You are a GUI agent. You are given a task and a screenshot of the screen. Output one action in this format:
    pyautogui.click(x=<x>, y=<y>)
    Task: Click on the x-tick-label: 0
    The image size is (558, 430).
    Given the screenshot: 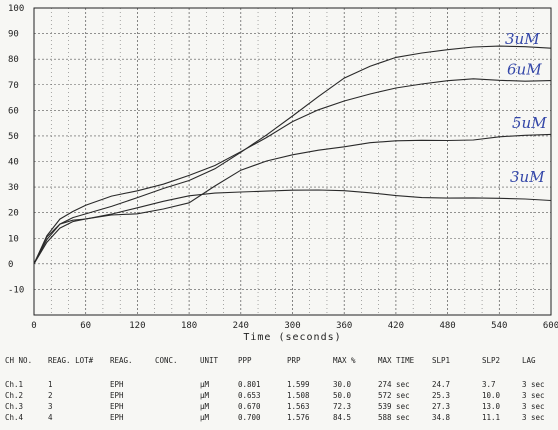 What is the action you would take?
    pyautogui.click(x=33, y=326)
    